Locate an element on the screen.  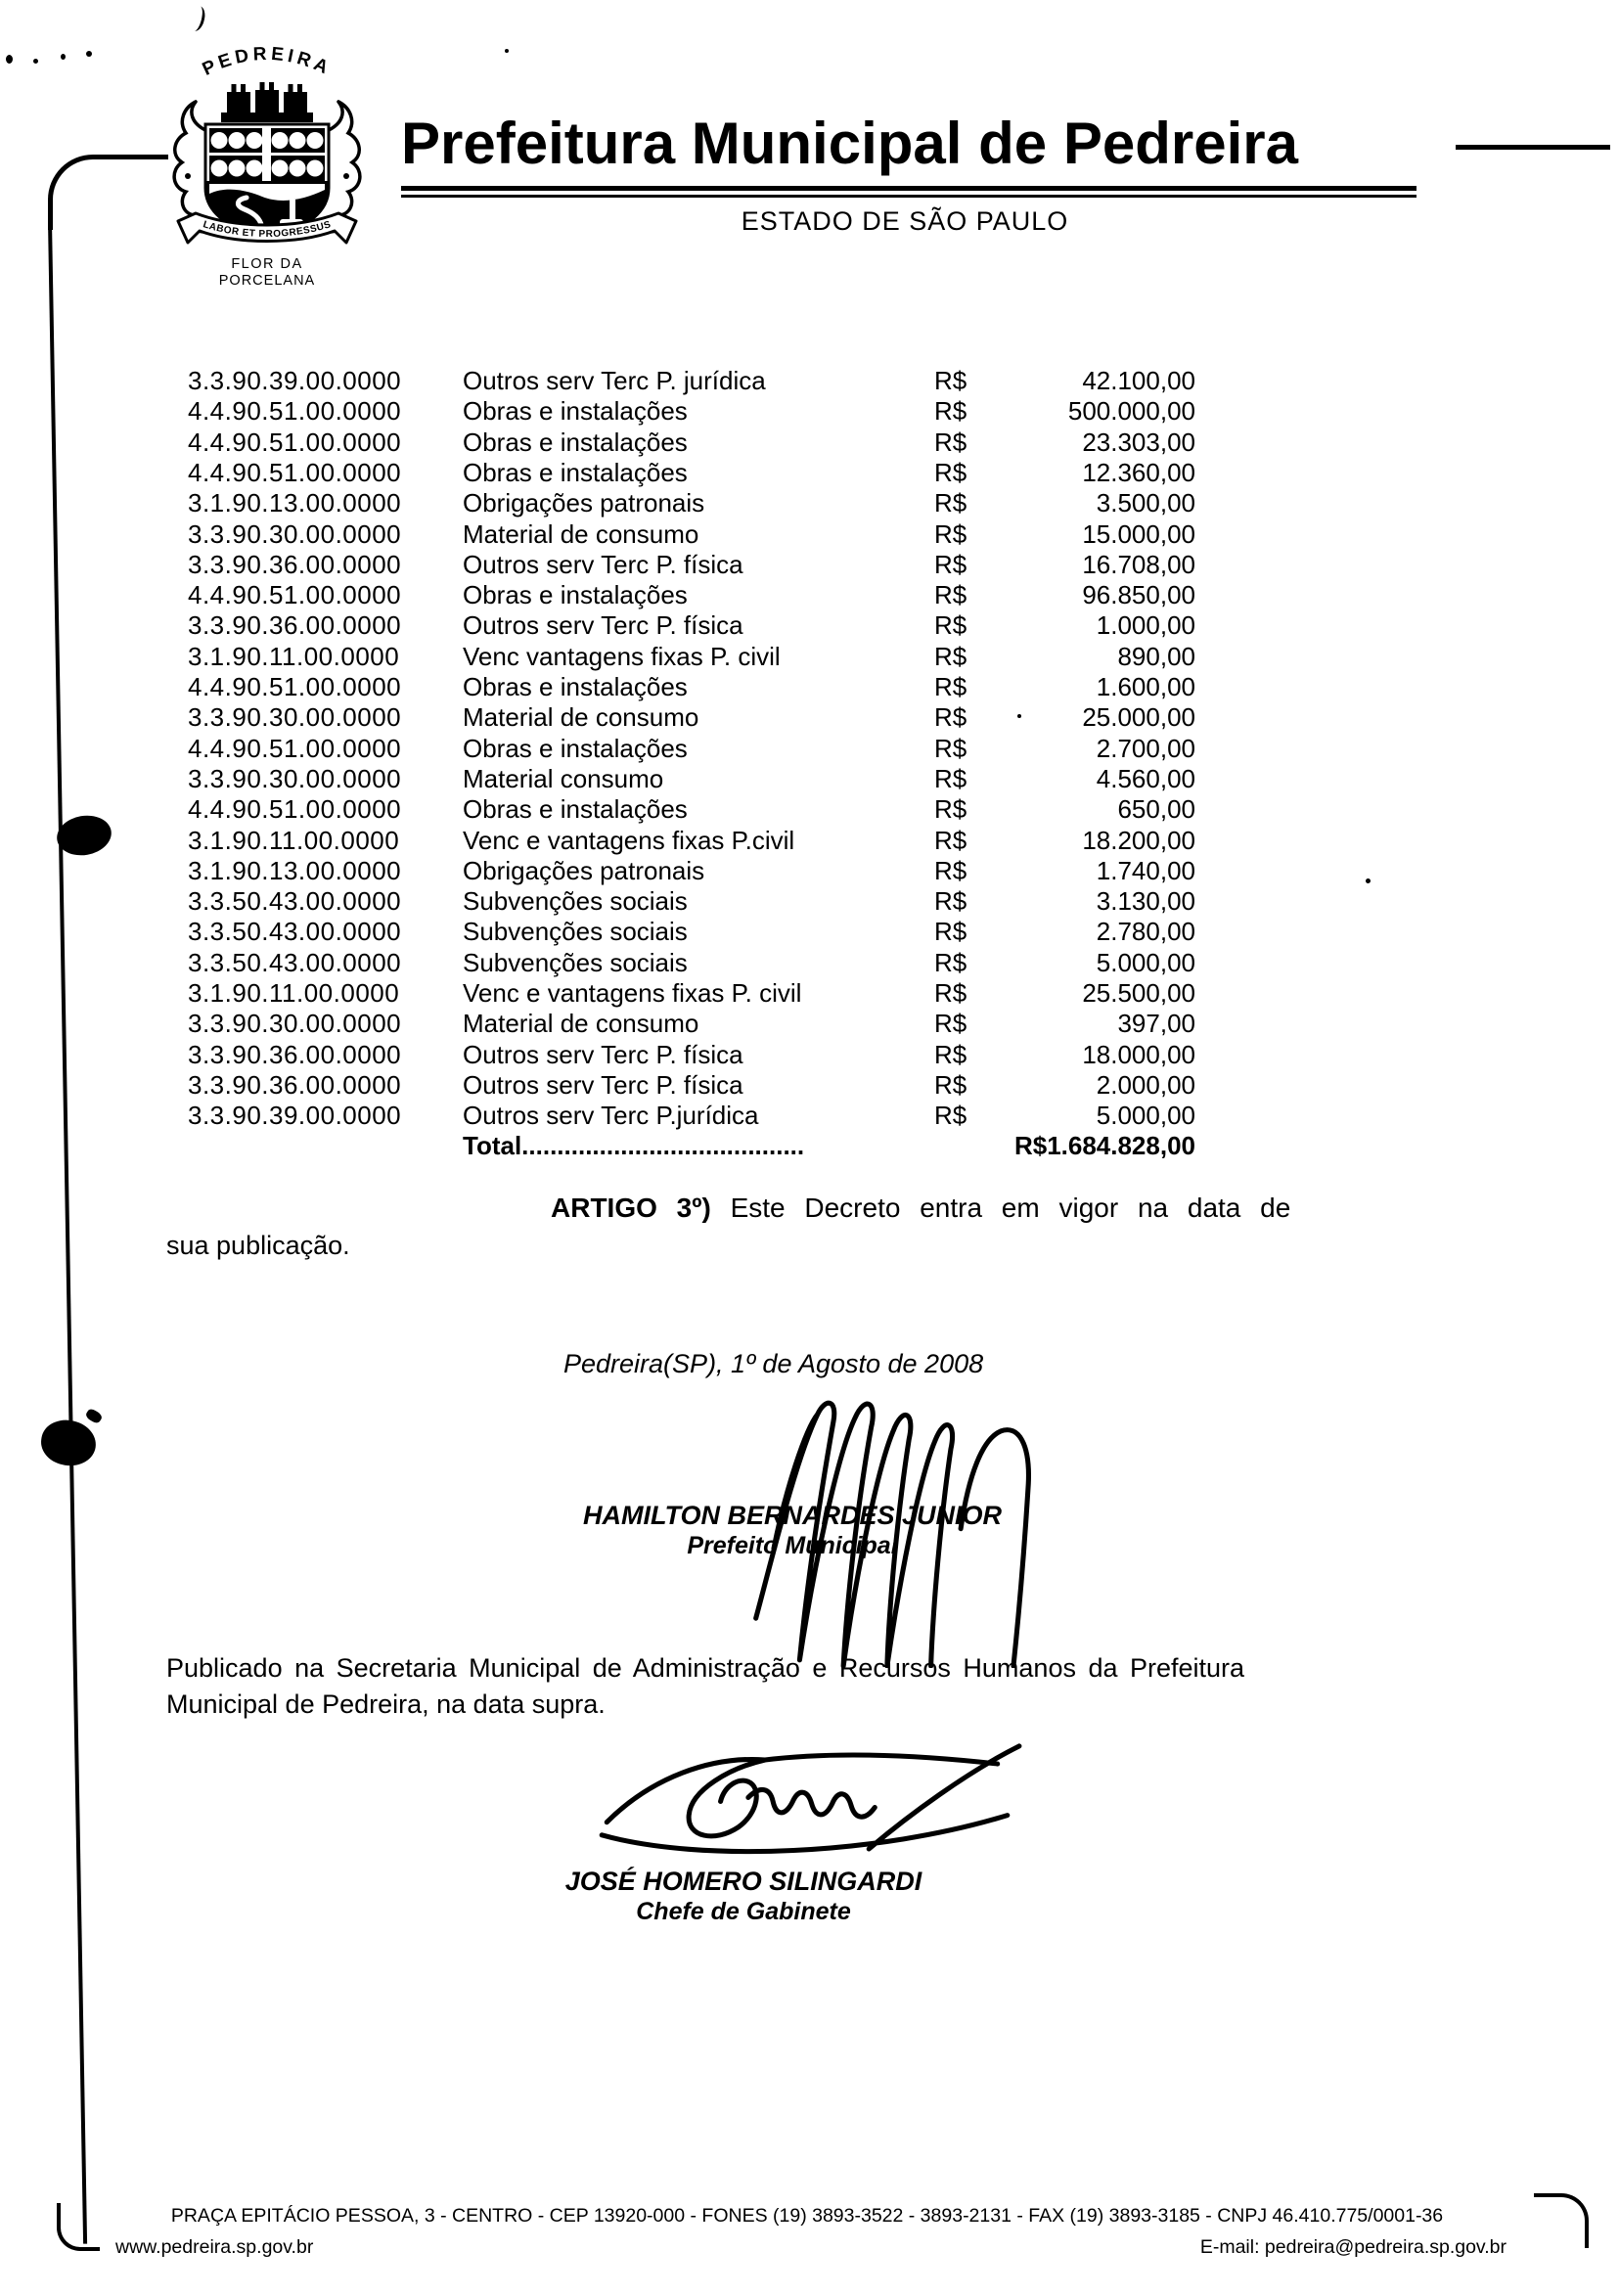
publication-note: Municipal de Pedreira, na data supra. is located at coordinates (386, 1704).